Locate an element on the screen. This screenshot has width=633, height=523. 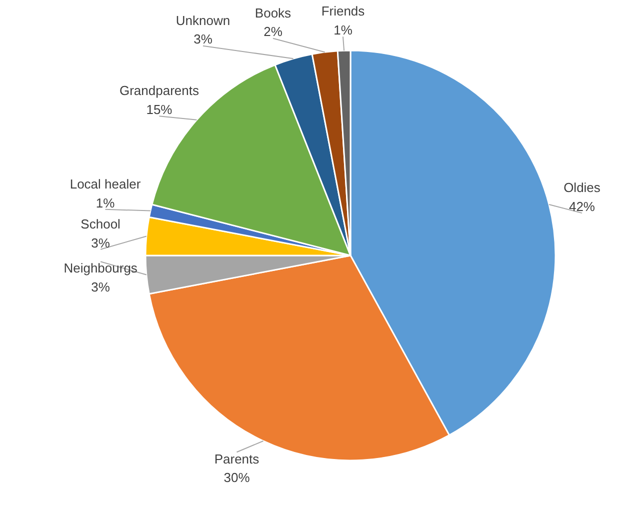
slice-label: Grandparents is located at coordinates (159, 90).